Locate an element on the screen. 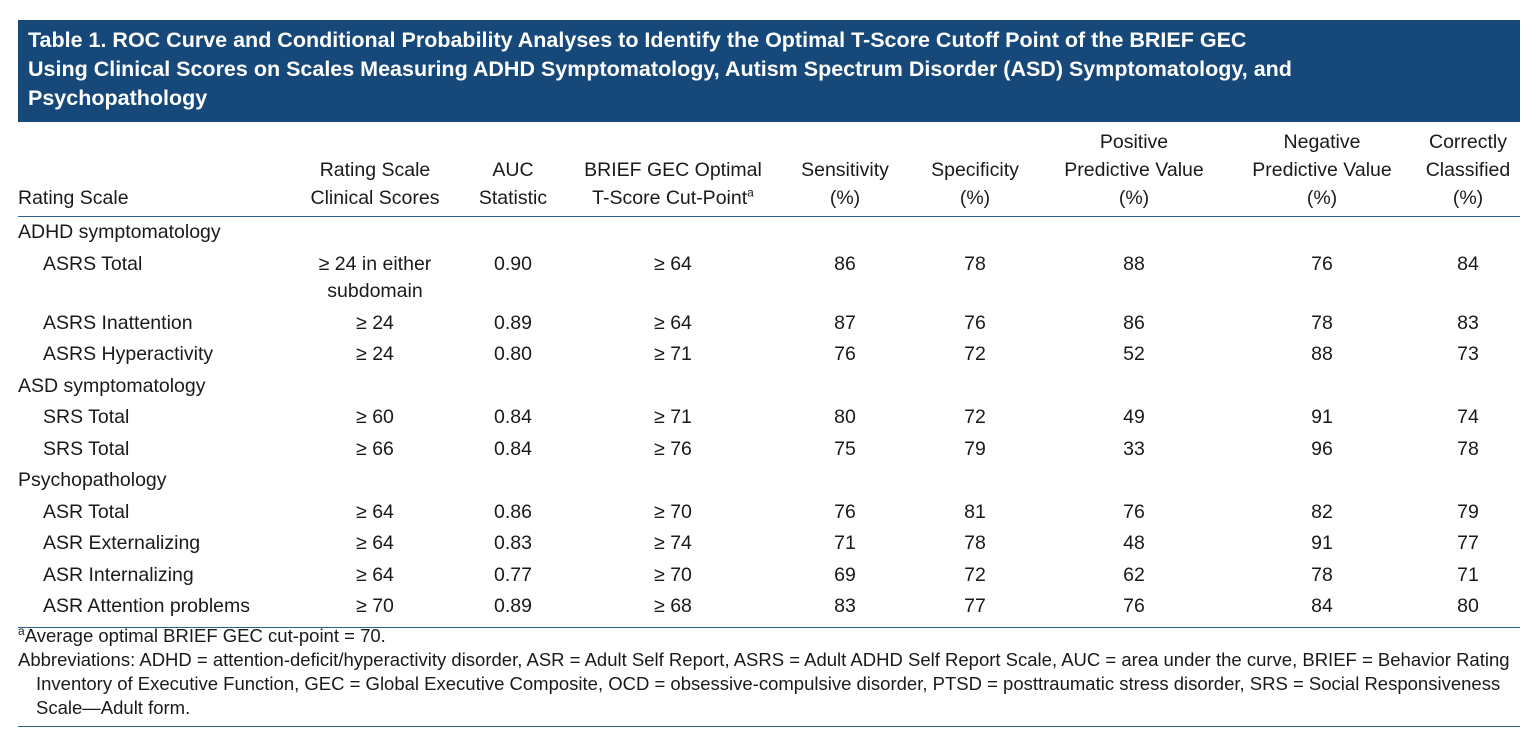 The width and height of the screenshot is (1536, 756). cell: 73 is located at coordinates (1468, 354).